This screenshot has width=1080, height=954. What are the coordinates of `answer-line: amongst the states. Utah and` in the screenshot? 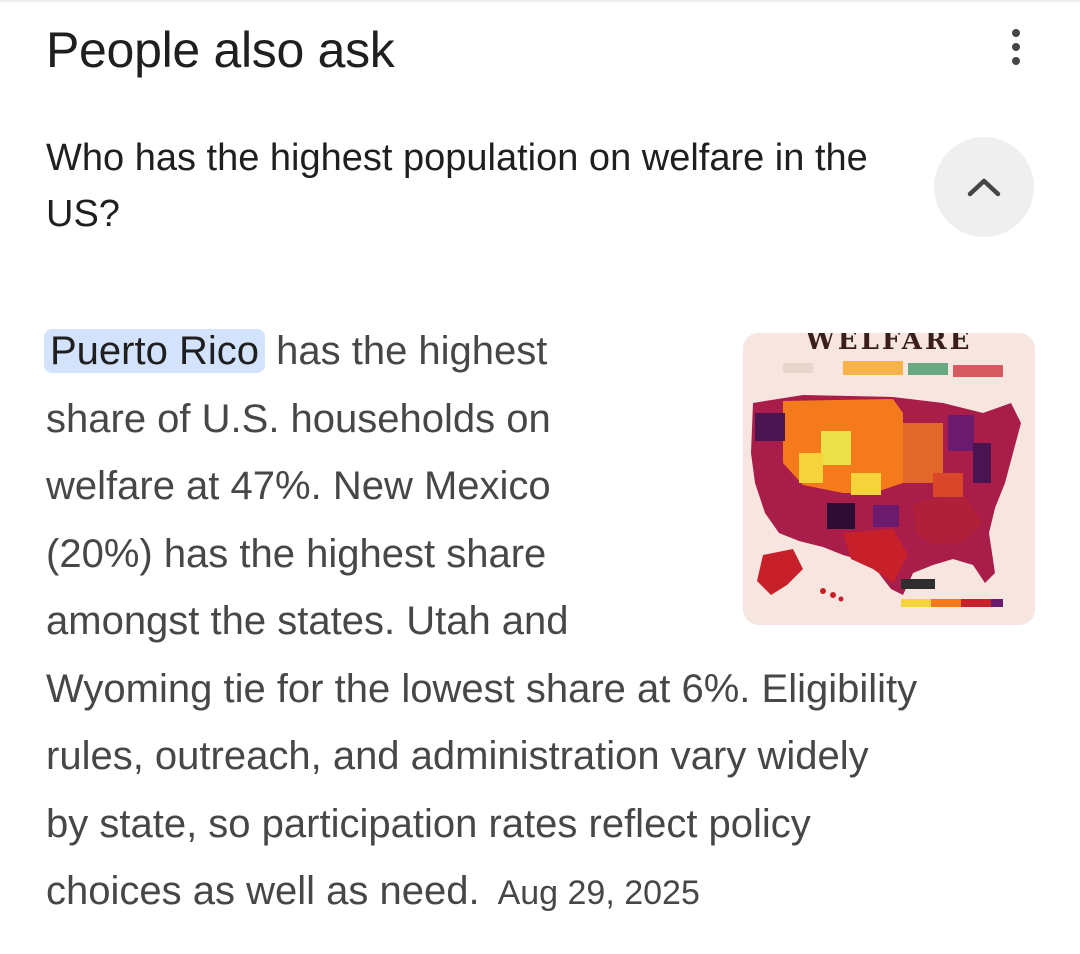 It's located at (307, 621).